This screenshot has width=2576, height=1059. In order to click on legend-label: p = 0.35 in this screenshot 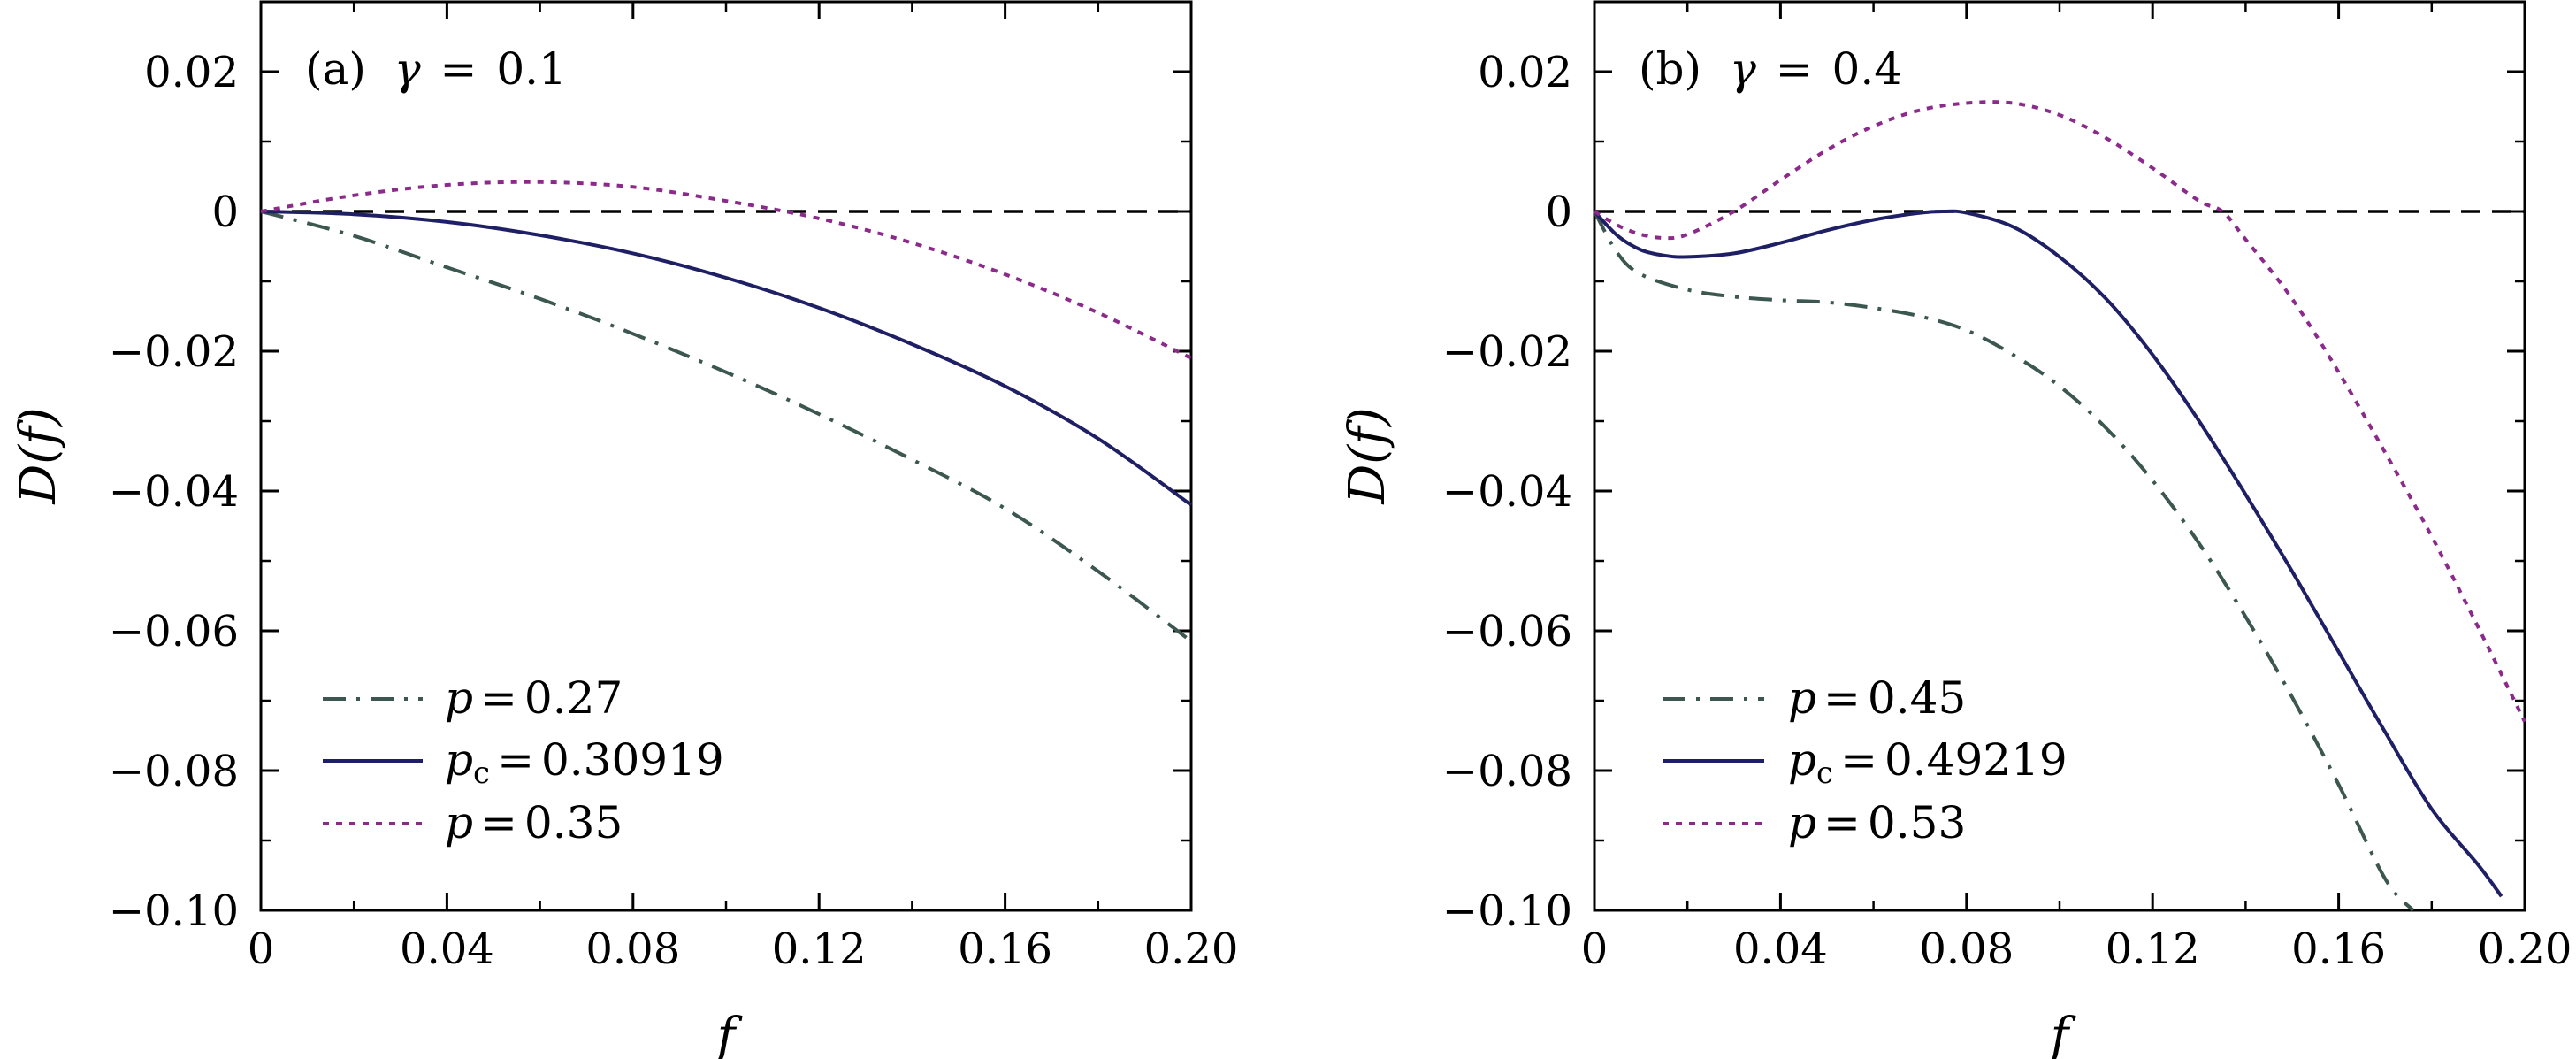, I will do `click(534, 822)`.